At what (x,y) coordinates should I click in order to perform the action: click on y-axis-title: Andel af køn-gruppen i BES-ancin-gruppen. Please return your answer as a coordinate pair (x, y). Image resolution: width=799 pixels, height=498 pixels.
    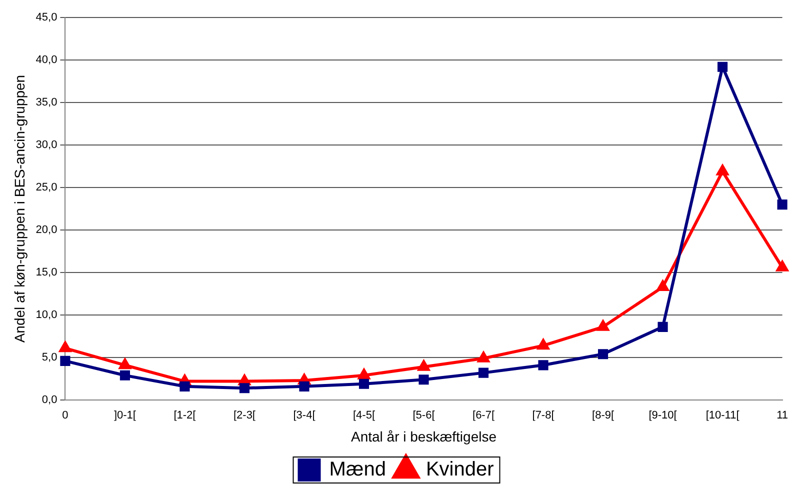
    Looking at the image, I should click on (19, 208).